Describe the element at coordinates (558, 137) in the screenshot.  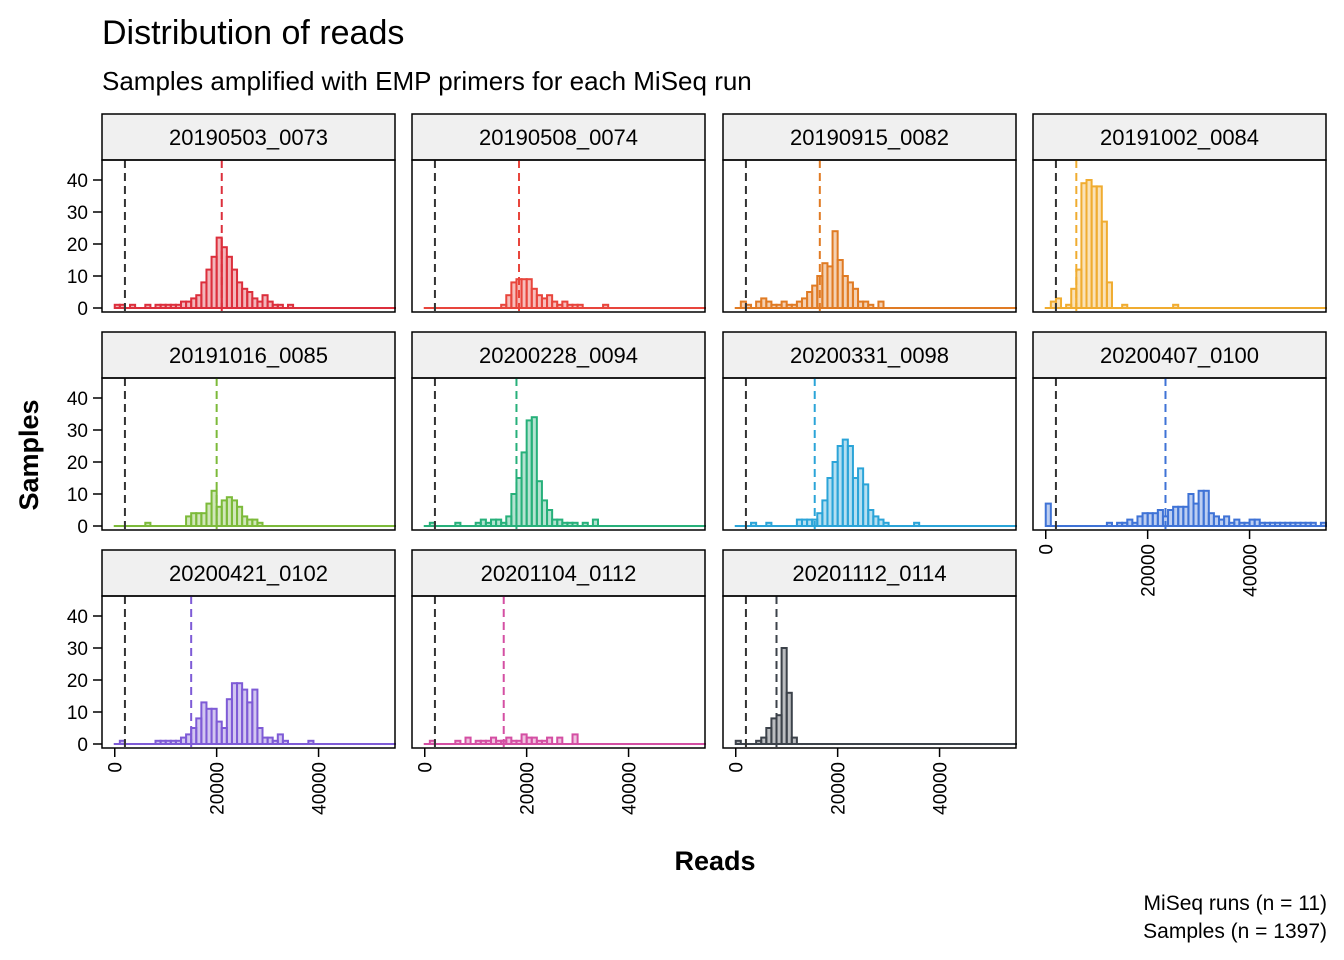
I see `facet-strip-label: 20190508_0074` at that location.